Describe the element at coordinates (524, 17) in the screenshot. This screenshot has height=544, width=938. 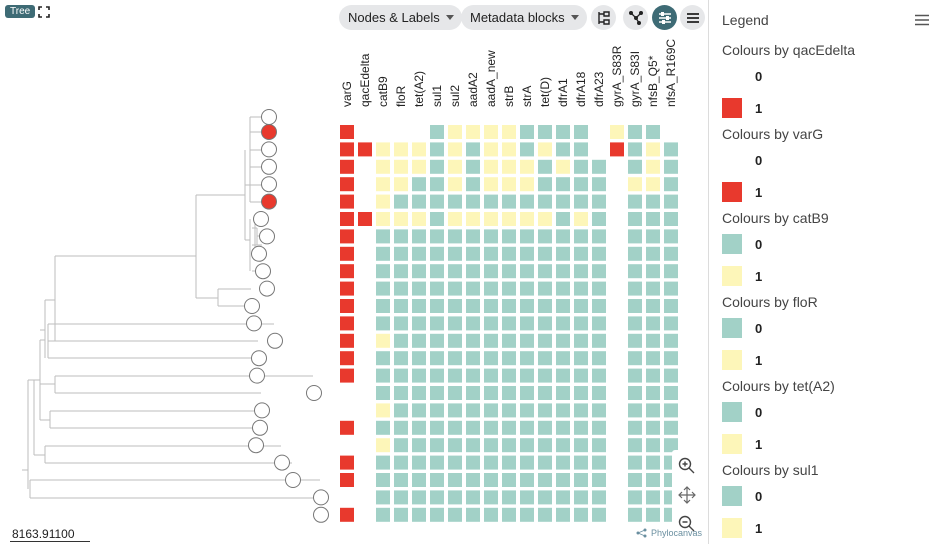
I see `metadata-blocks-button: Metadata blocks` at that location.